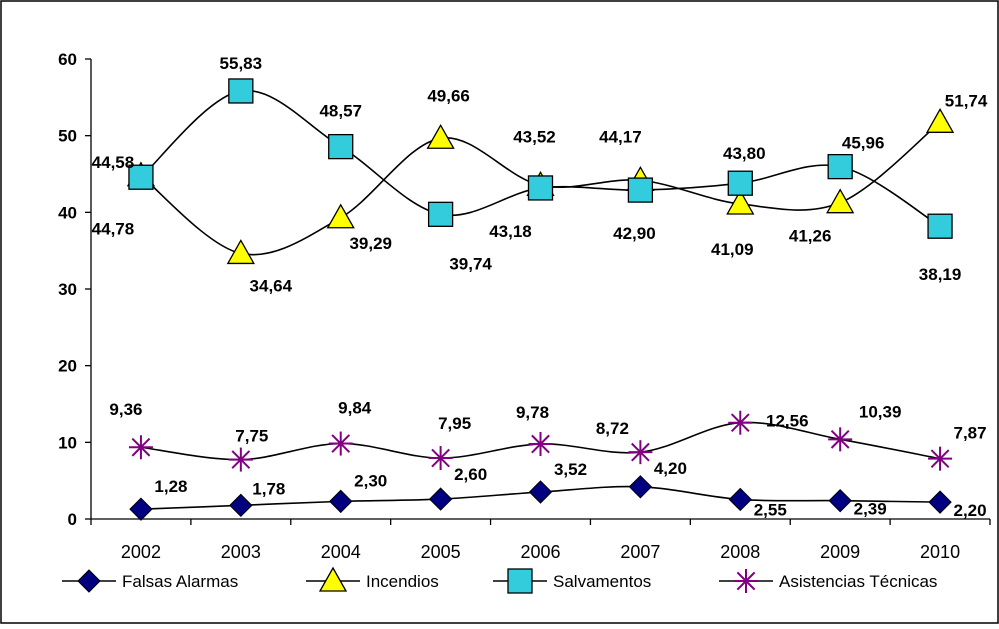 The image size is (999, 629). What do you see at coordinates (113, 229) in the screenshot?
I see `data-label: 44,78` at bounding box center [113, 229].